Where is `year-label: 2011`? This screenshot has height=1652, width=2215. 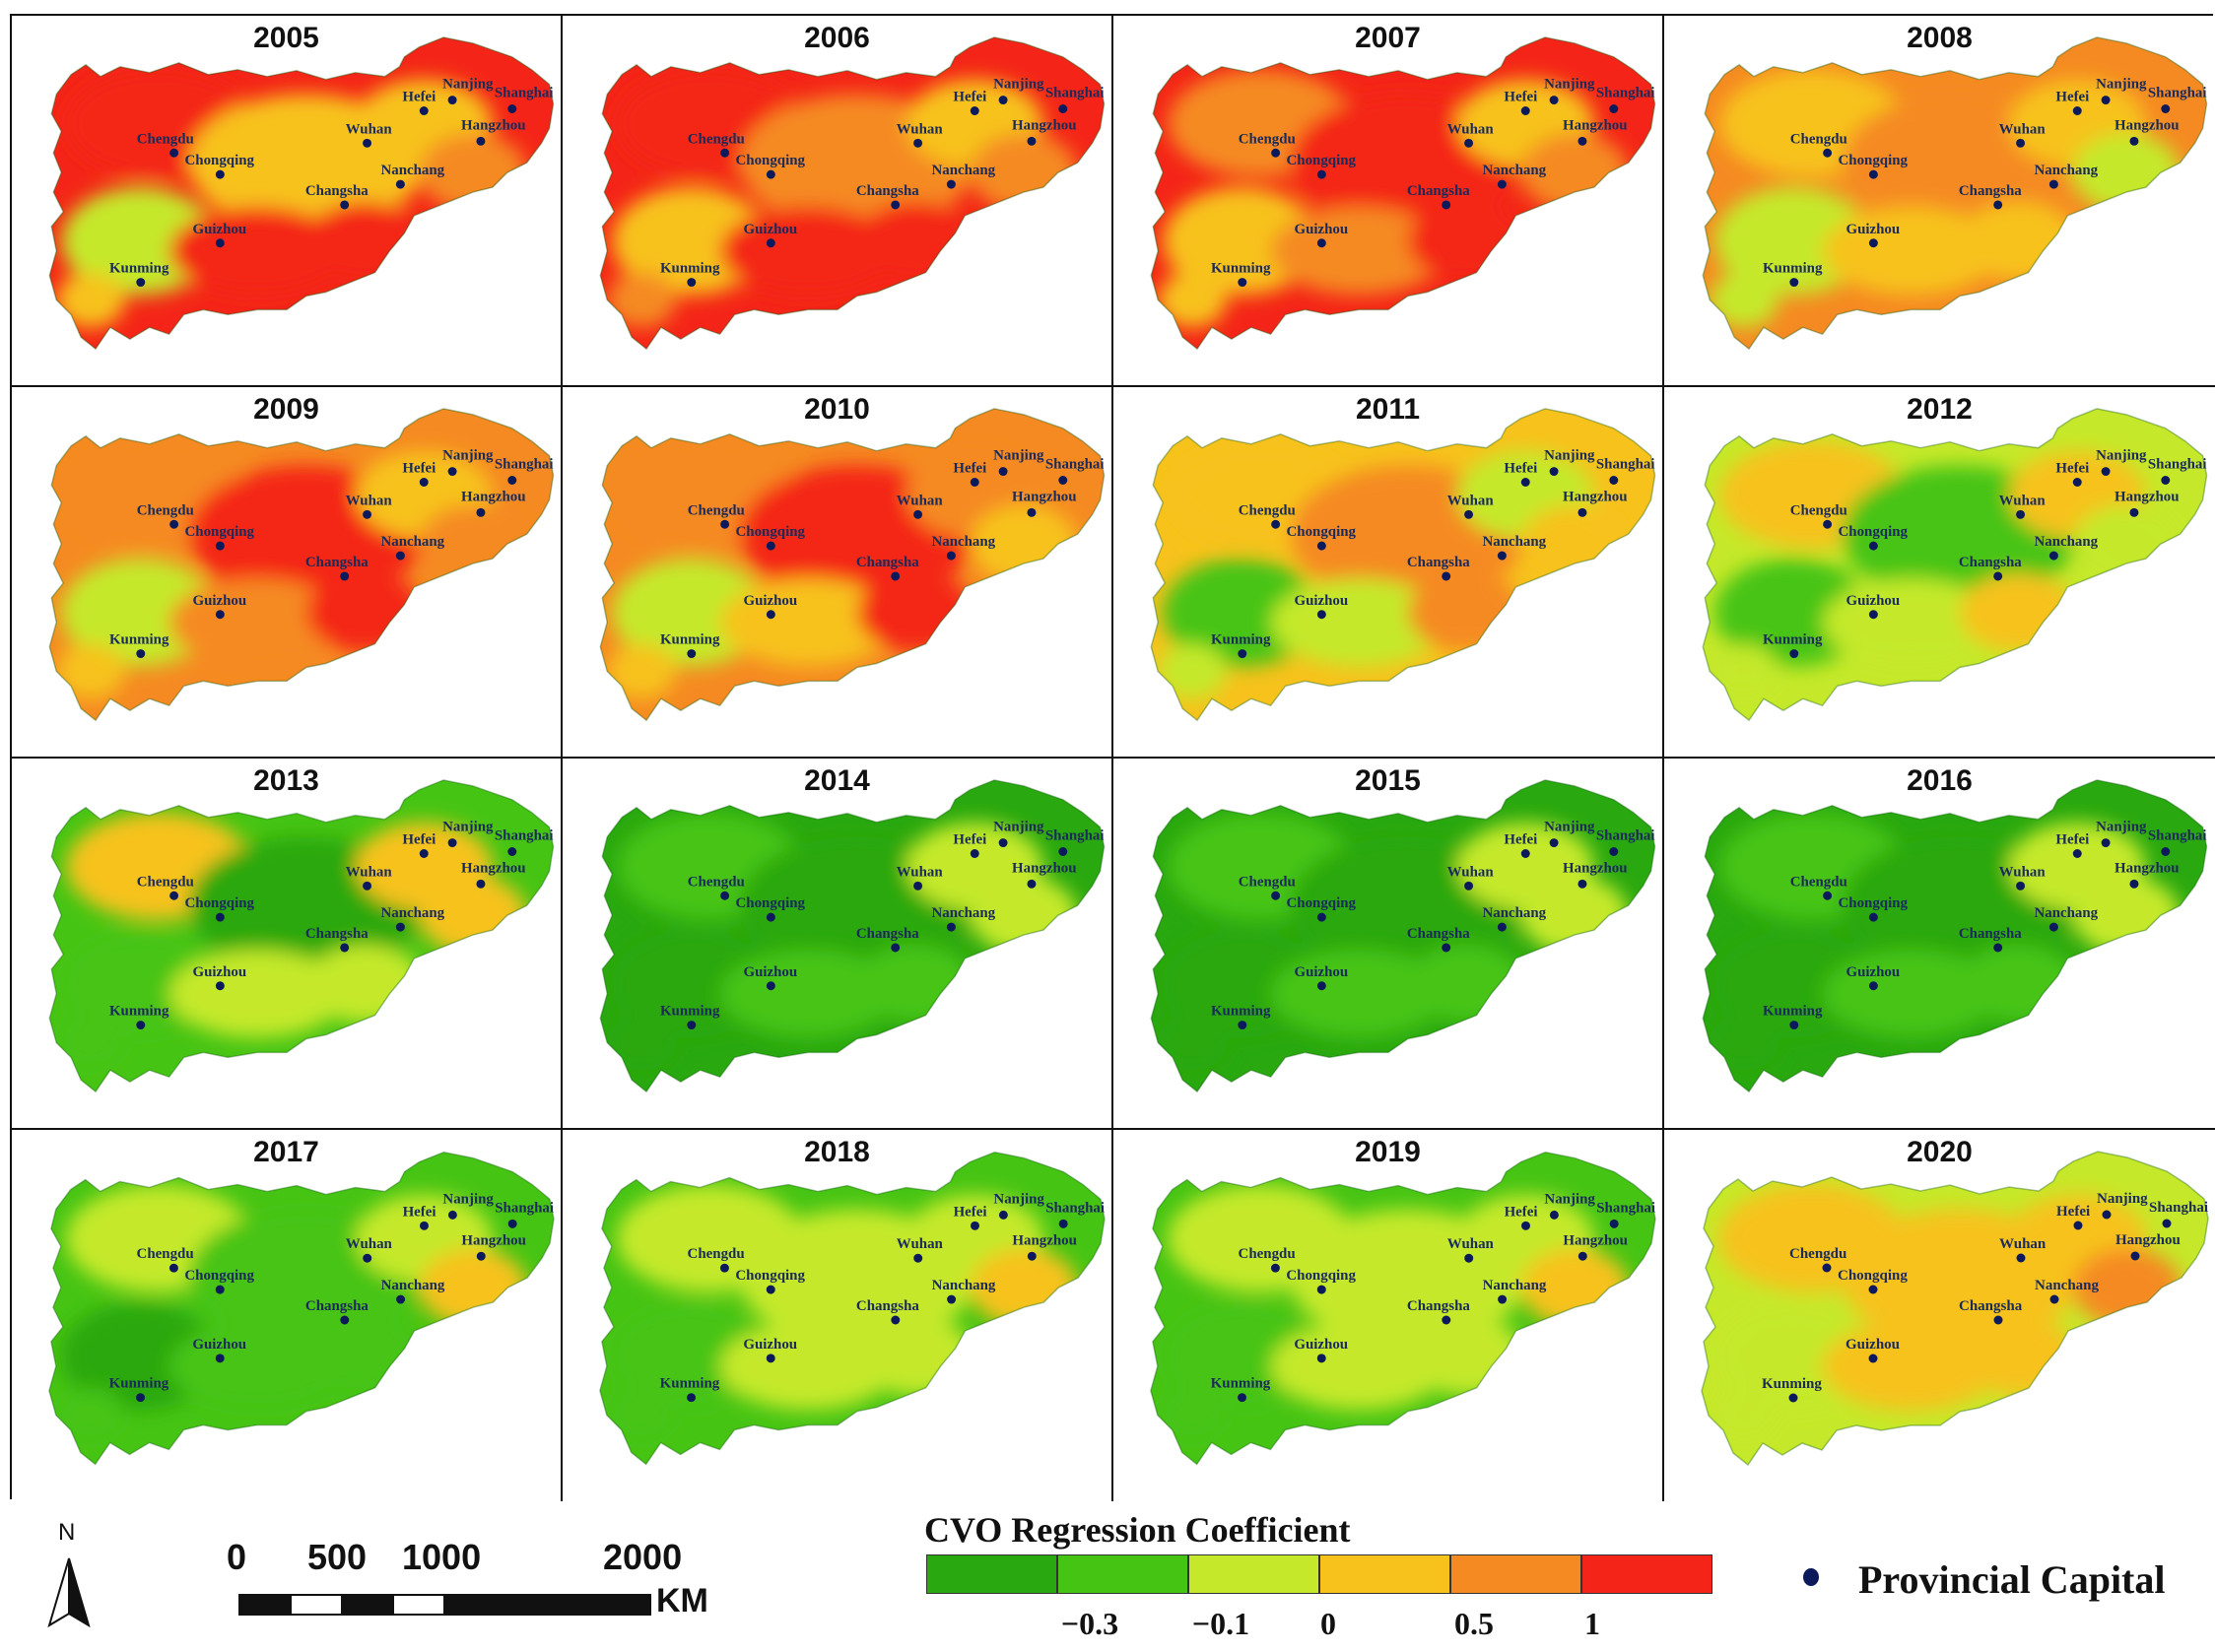
year-label: 2011 is located at coordinates (1388, 410).